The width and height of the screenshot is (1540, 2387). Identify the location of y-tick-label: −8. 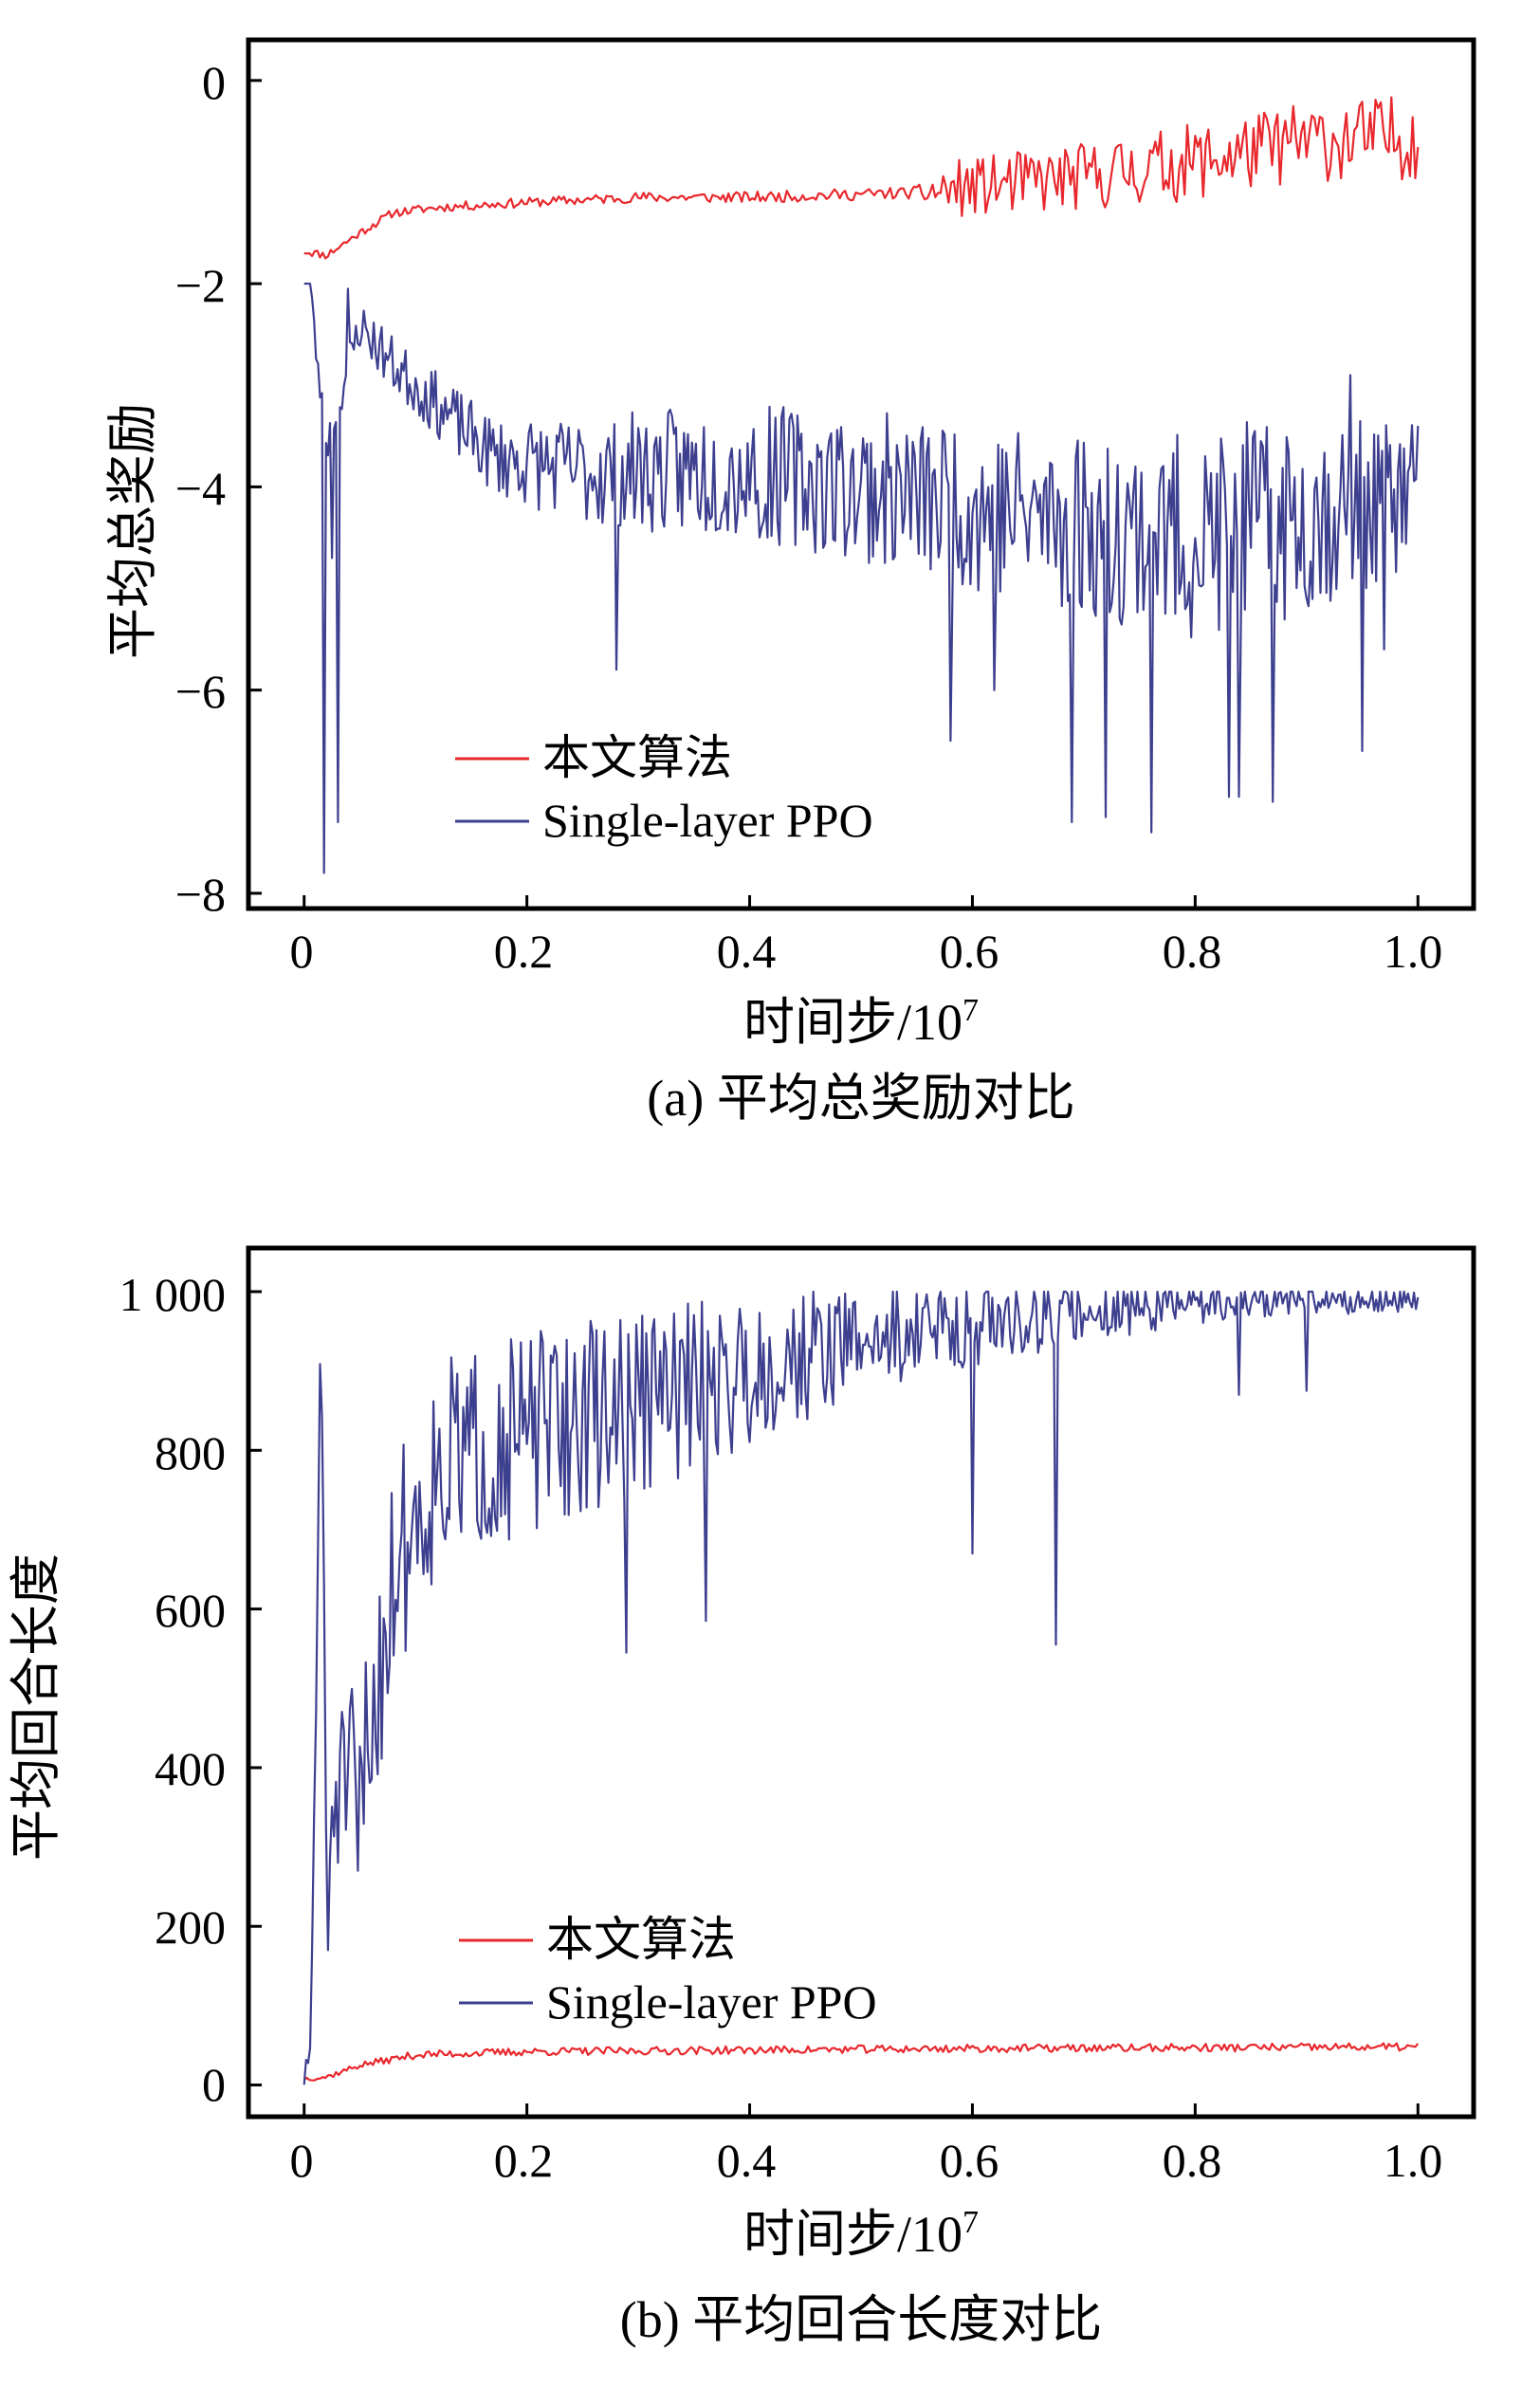
(200, 895).